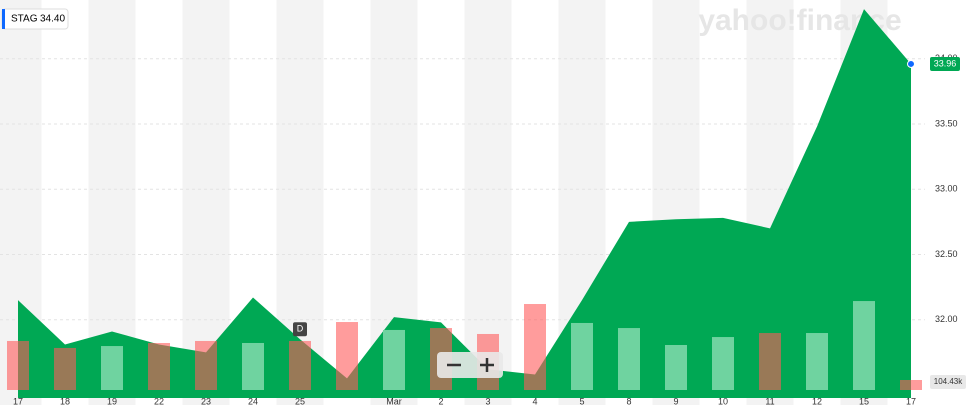 The height and width of the screenshot is (416, 977). What do you see at coordinates (470, 365) in the screenshot?
I see `zoom-controls` at bounding box center [470, 365].